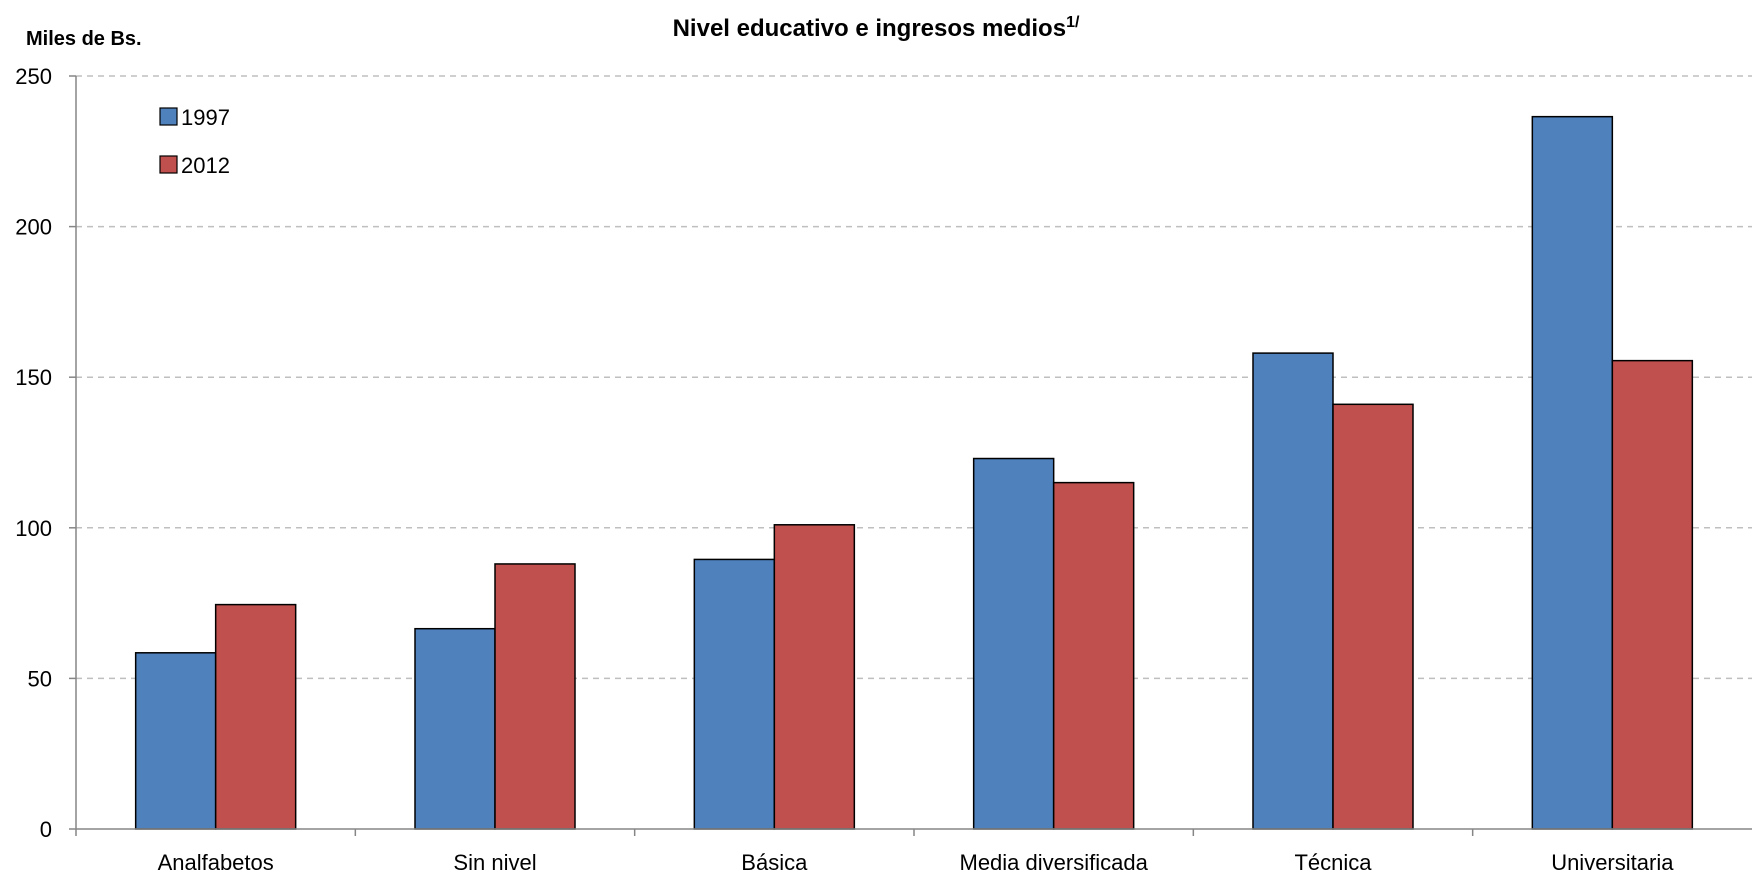  Describe the element at coordinates (205, 165) in the screenshot. I see `legend-label-2012: 2012` at that location.